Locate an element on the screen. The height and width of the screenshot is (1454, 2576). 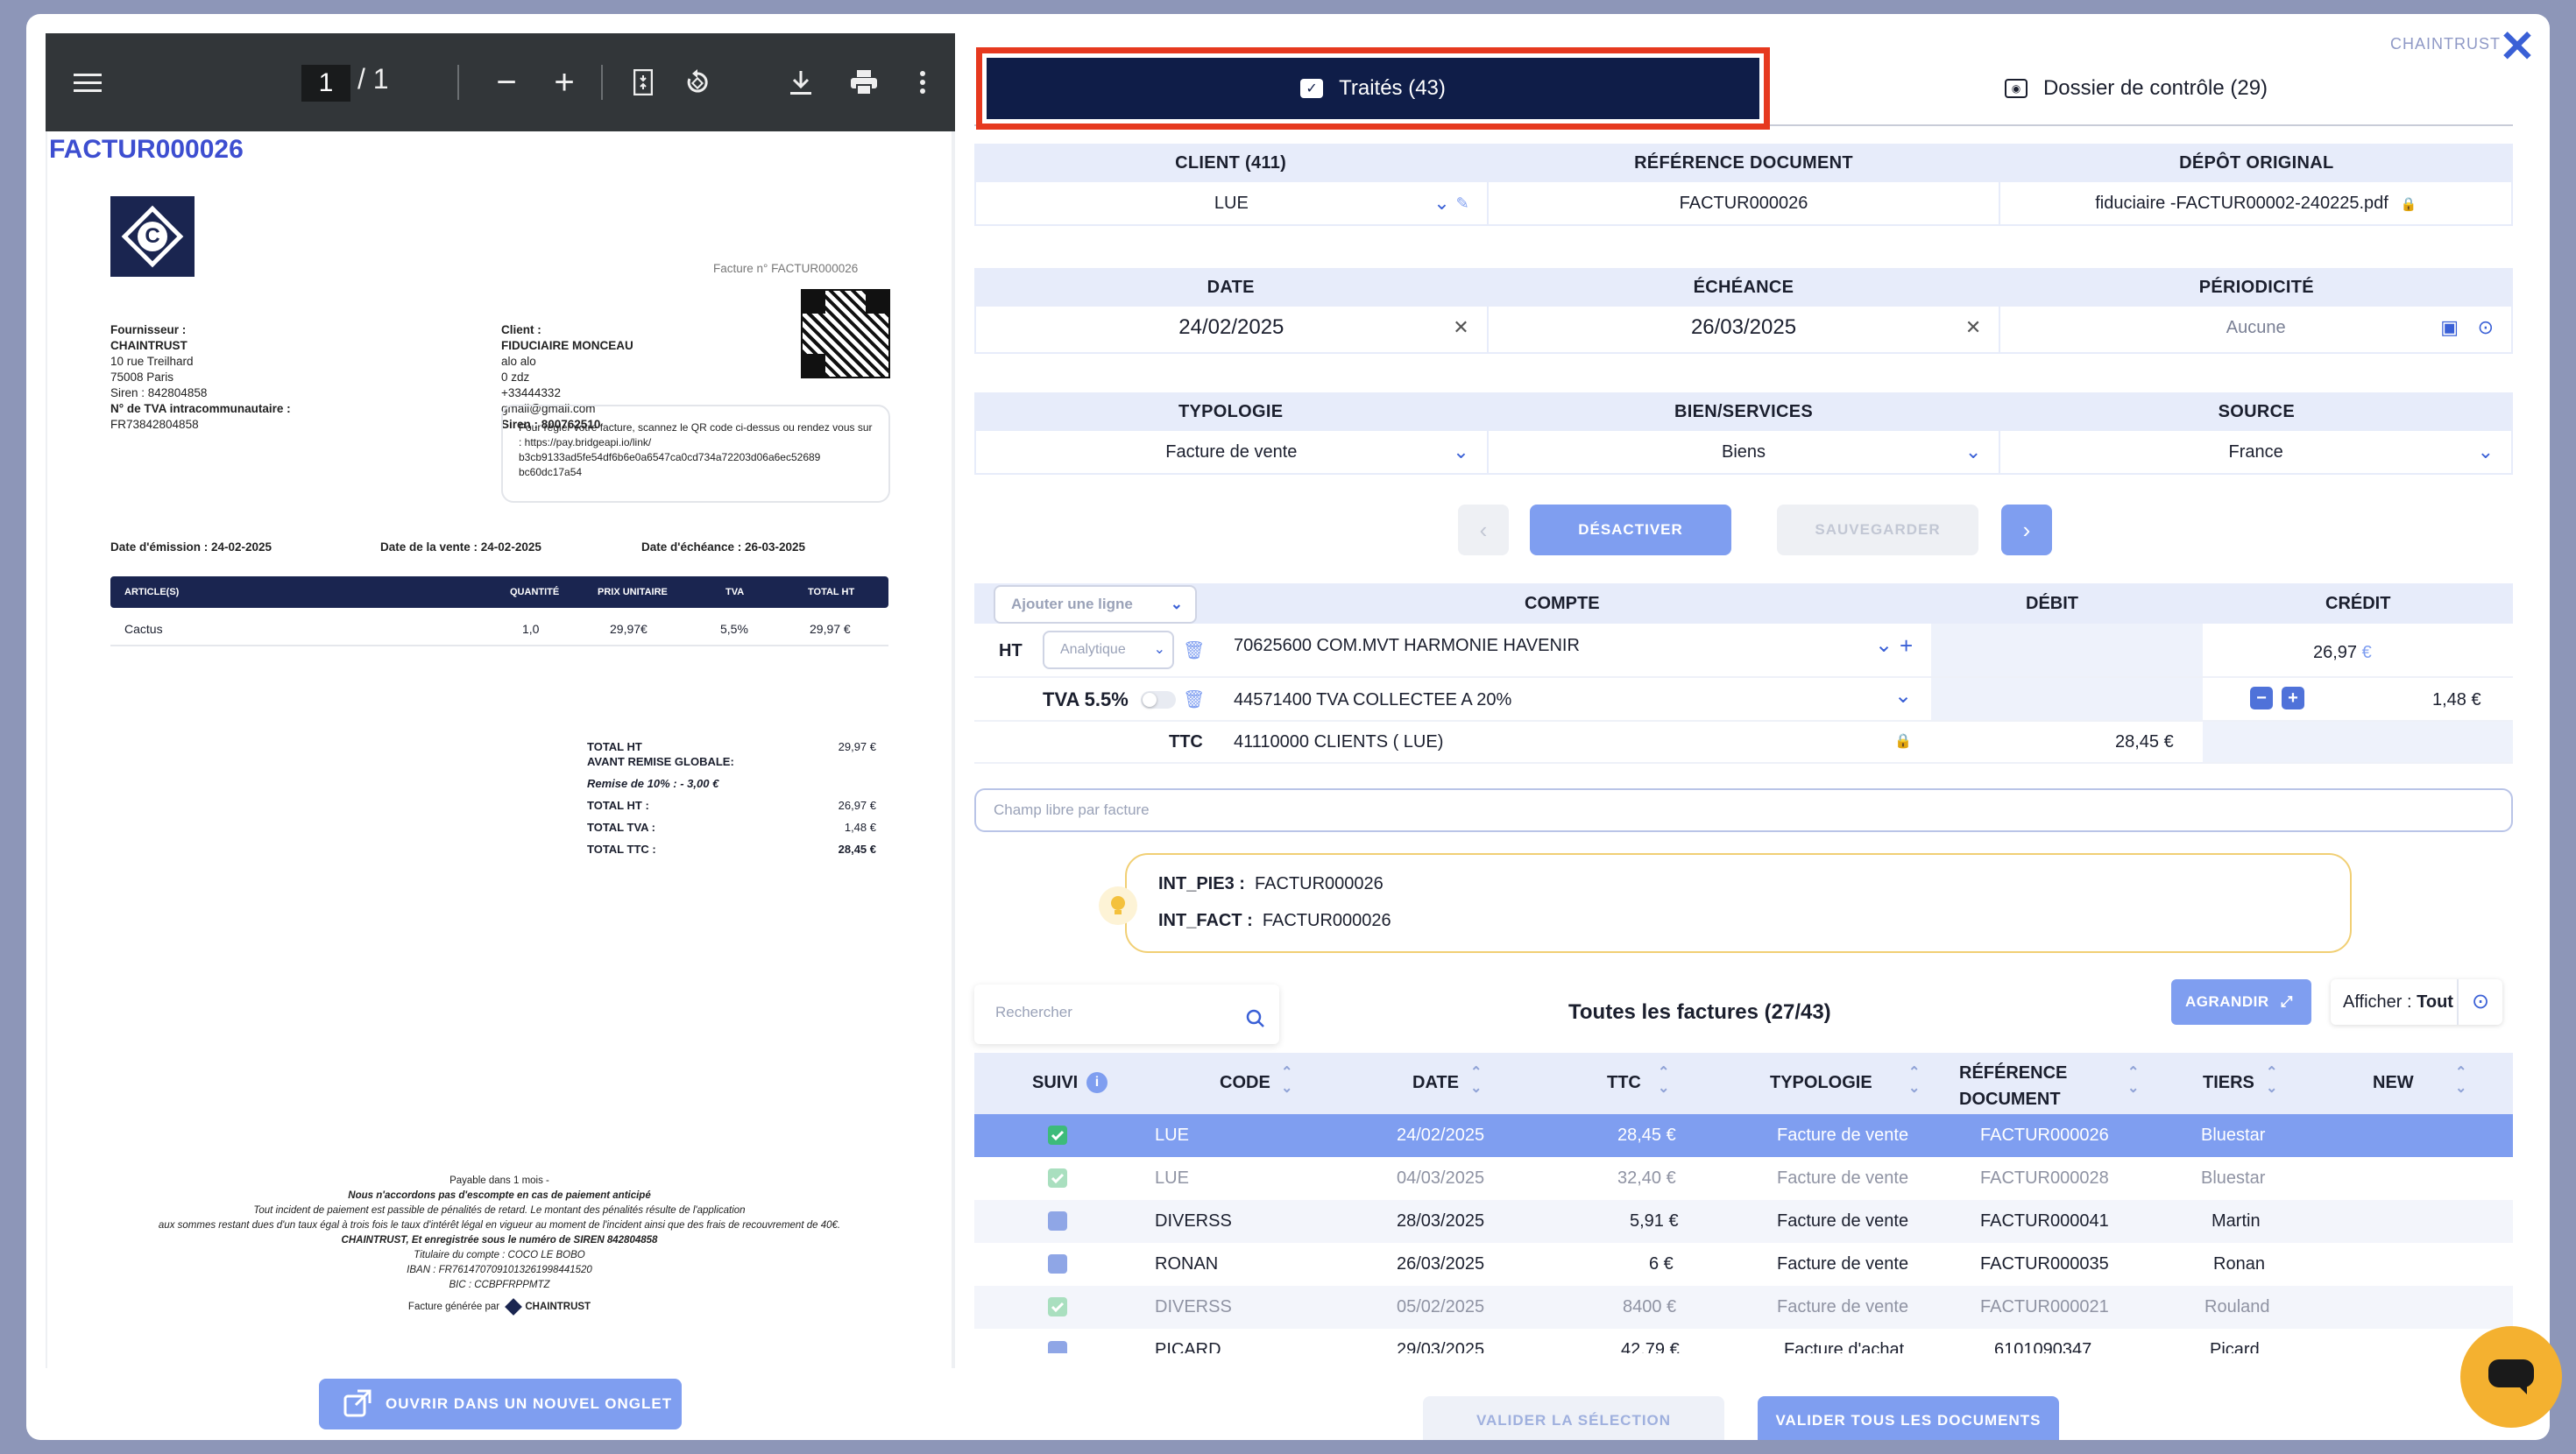
next-button: › is located at coordinates (2026, 530).